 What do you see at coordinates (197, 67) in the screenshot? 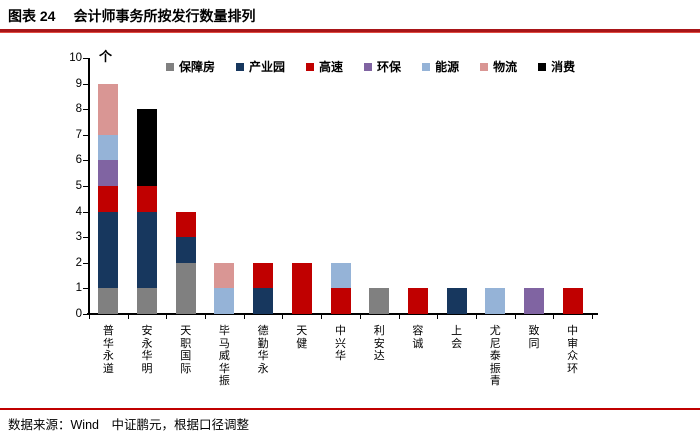
I see `legend-label: 保障房` at bounding box center [197, 67].